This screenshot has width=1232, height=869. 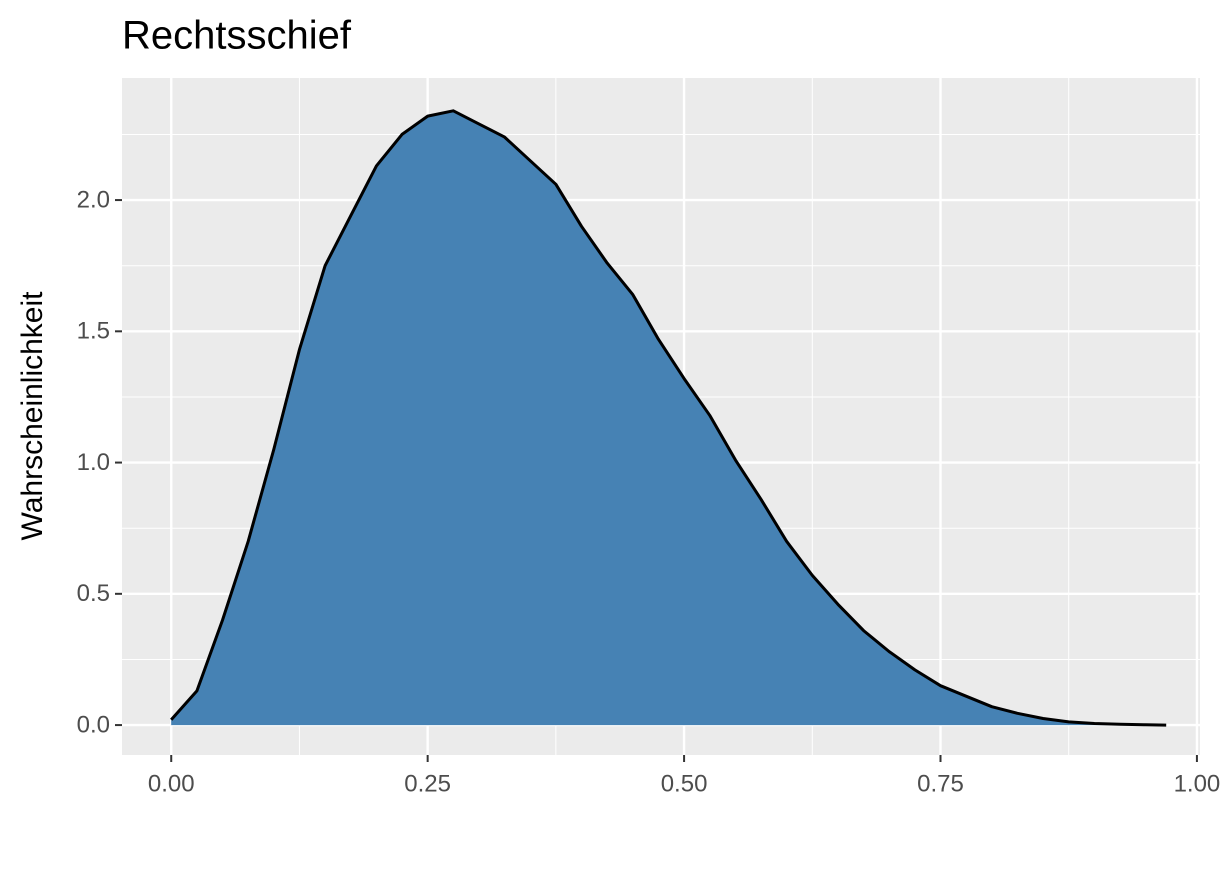 I want to click on y-tick-label: 0.0, so click(x=93, y=724).